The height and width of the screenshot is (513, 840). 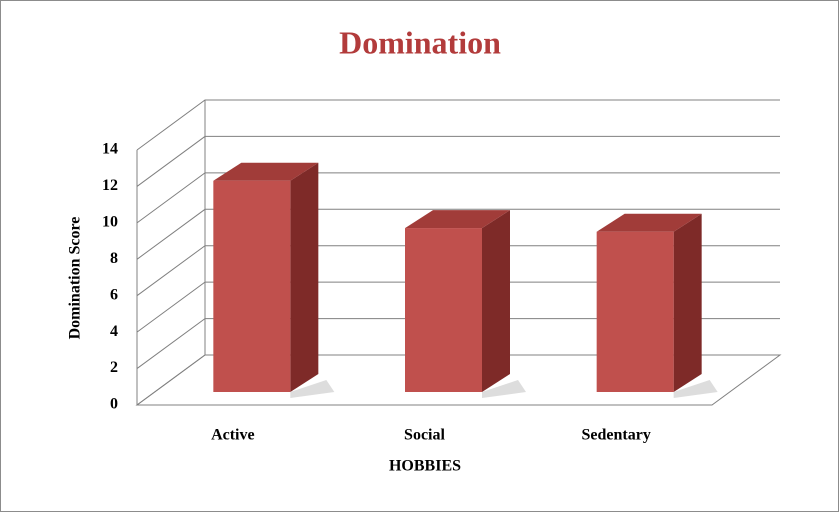 I want to click on y-tick-label: 8, so click(x=114, y=258).